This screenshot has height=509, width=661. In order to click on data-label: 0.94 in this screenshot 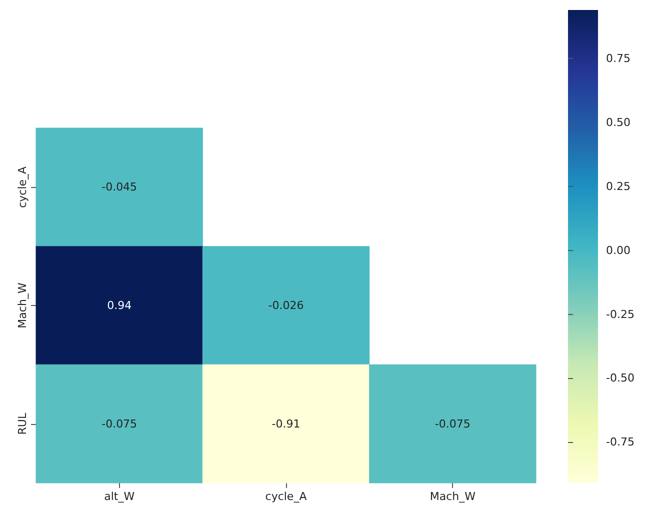, I will do `click(119, 305)`.